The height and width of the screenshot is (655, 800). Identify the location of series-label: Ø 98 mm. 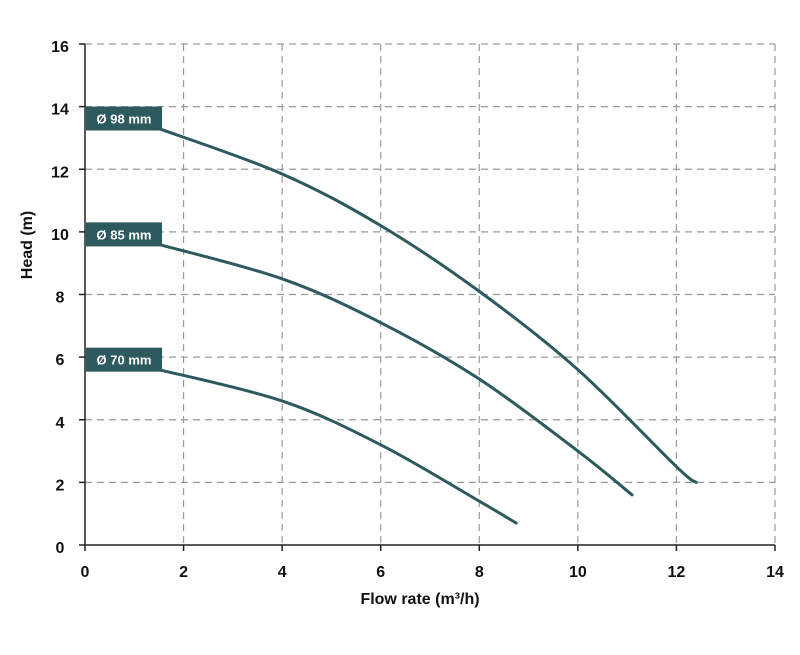
(124, 119).